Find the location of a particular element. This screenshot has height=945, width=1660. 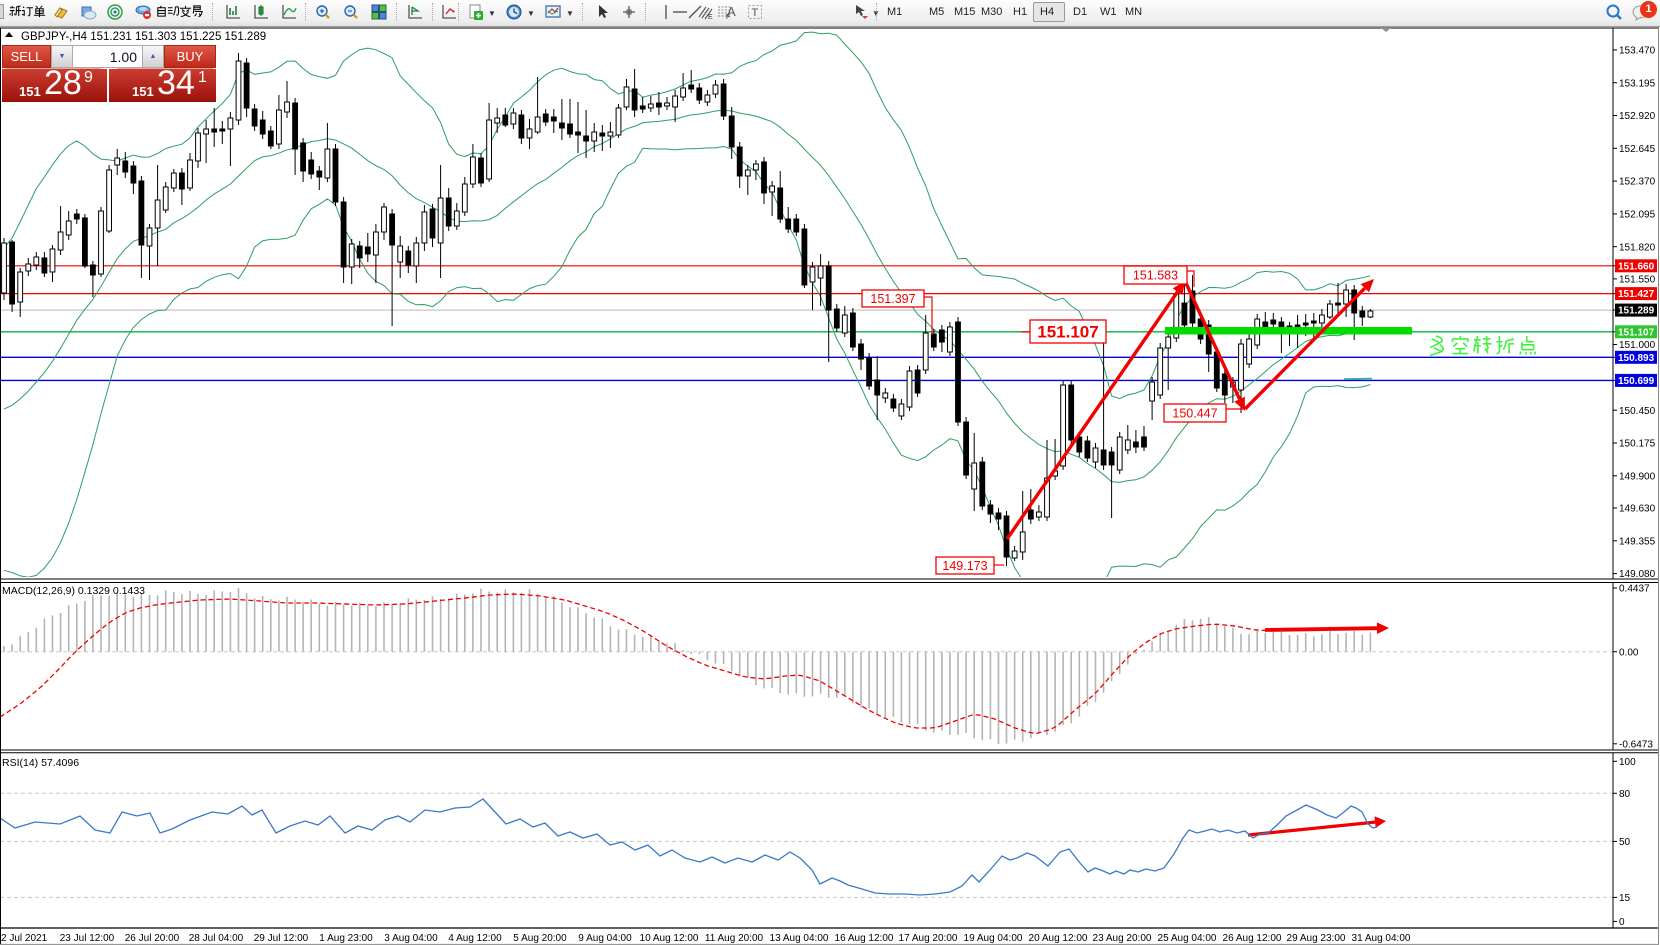

svg-text: 2 Jul 2021 is located at coordinates (24, 938).